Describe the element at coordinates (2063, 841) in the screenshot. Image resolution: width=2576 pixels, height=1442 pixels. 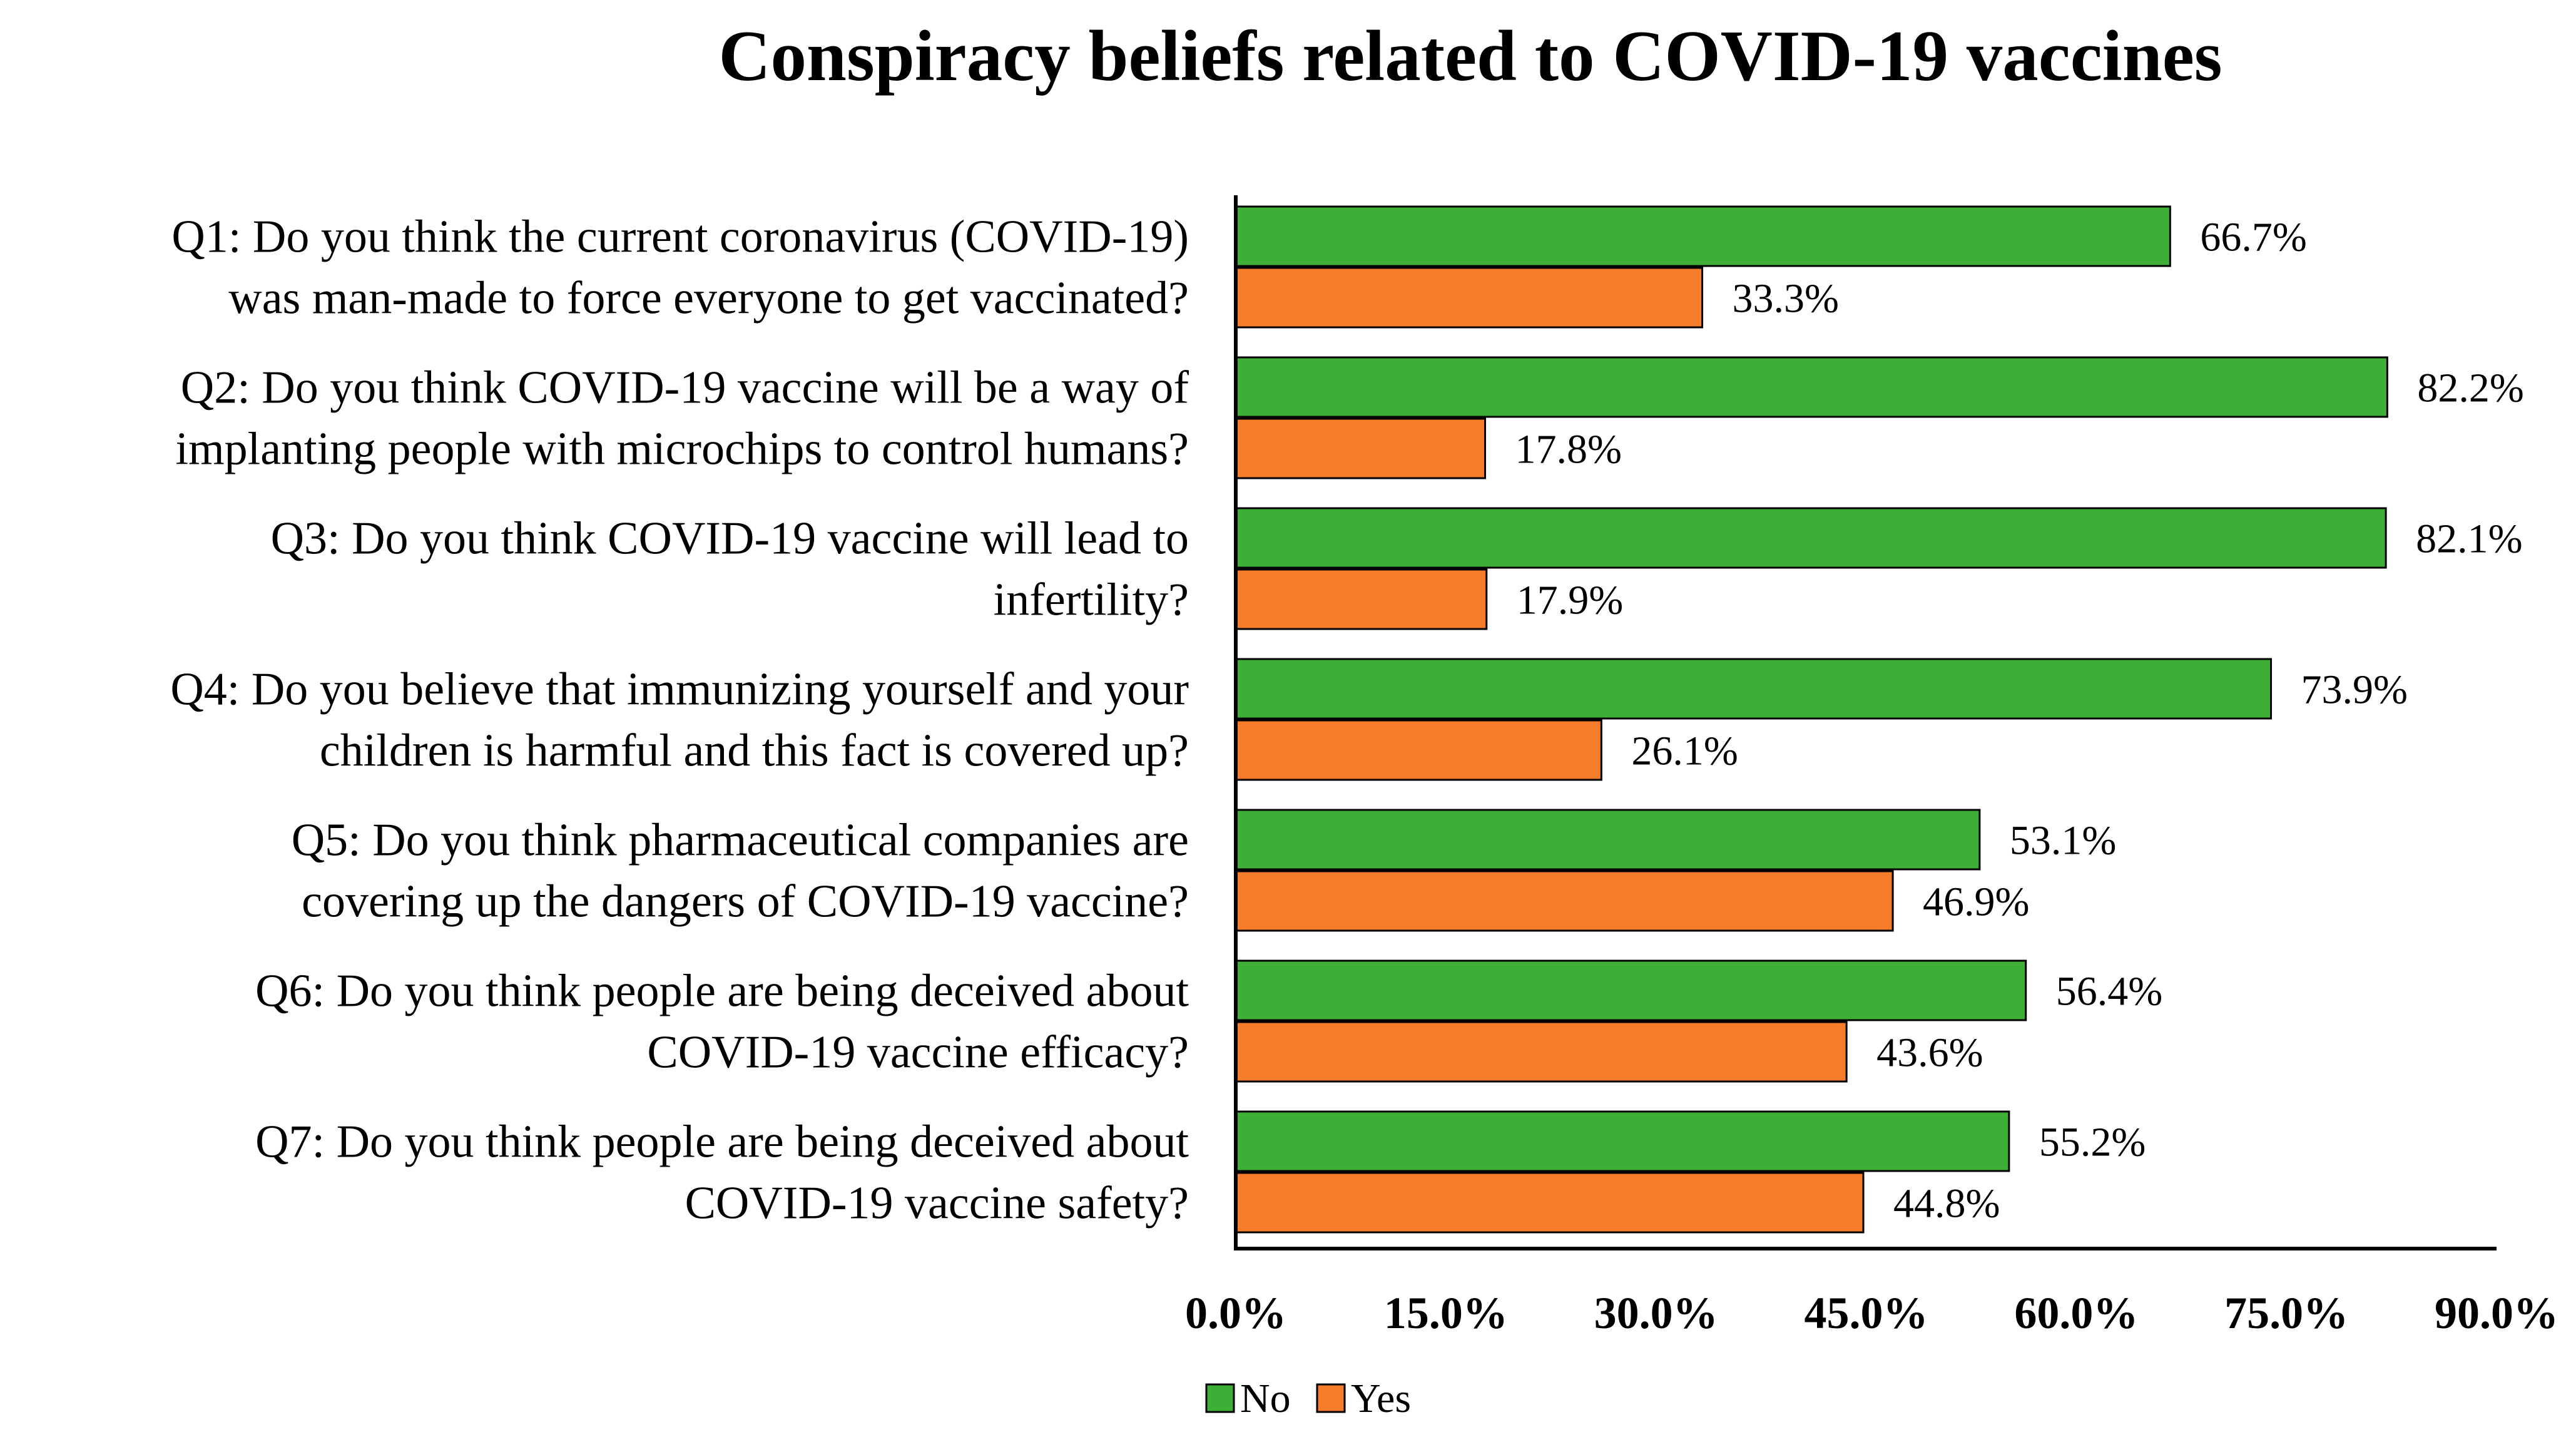
I see `value-label-q5-no: 53.1%` at that location.